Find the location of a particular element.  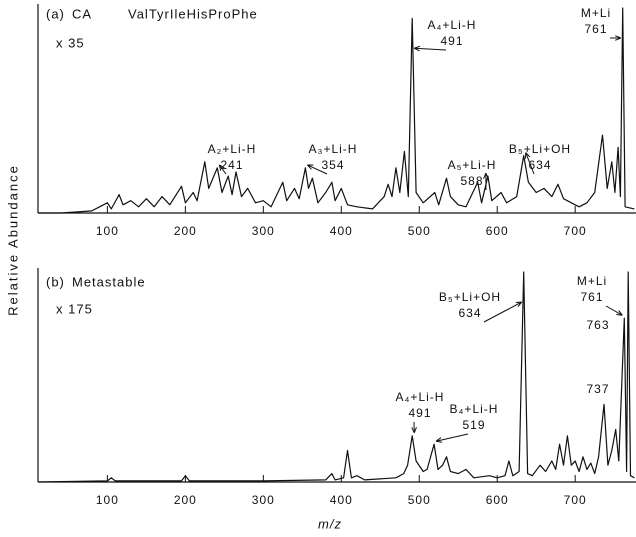

peak-annotation: A₂+Li-H is located at coordinates (232, 149).